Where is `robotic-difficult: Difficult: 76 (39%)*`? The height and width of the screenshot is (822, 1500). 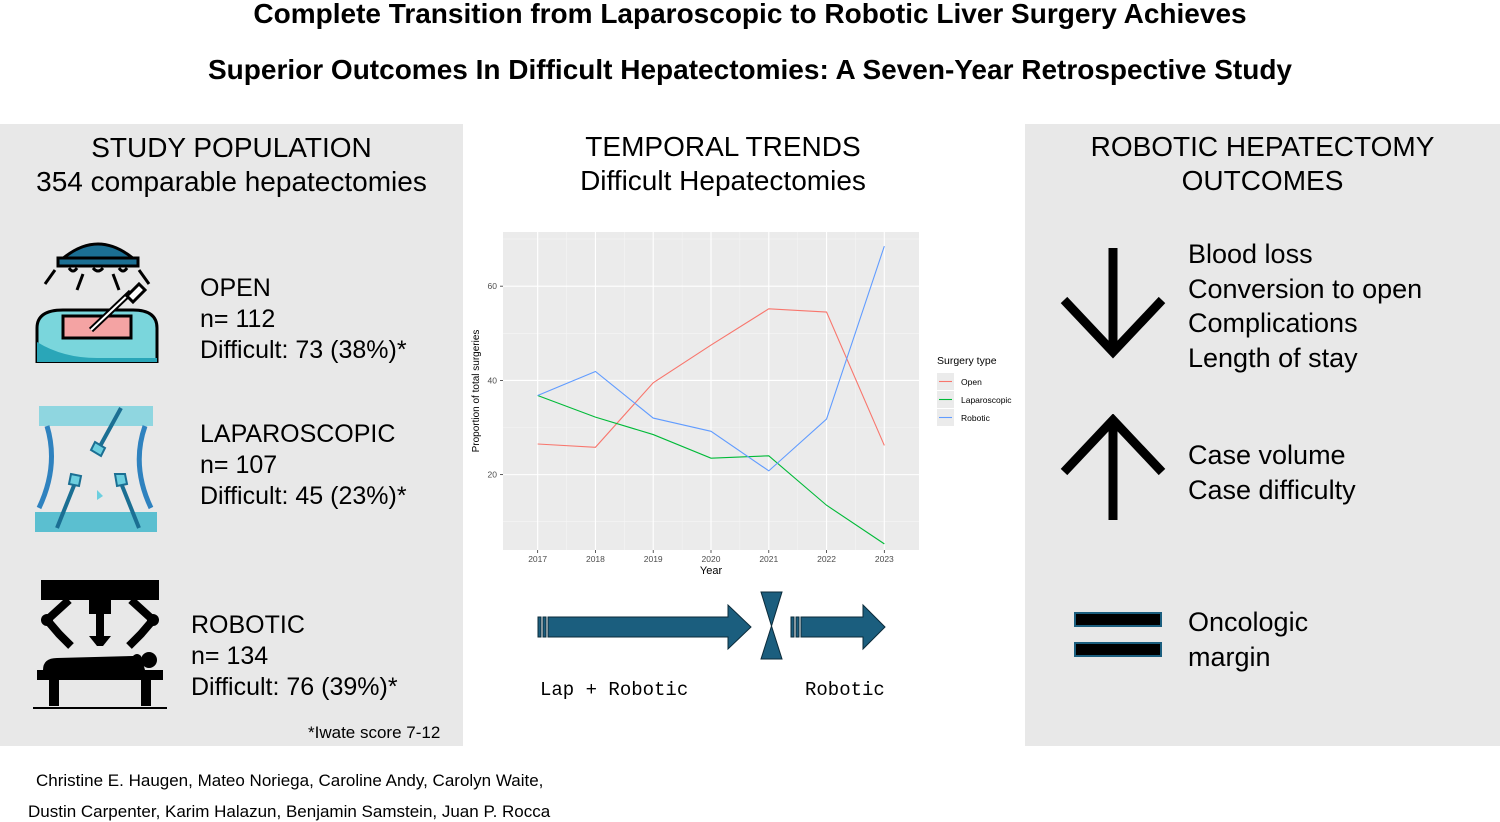
robotic-difficult: Difficult: 76 (39%)* is located at coordinates (294, 687).